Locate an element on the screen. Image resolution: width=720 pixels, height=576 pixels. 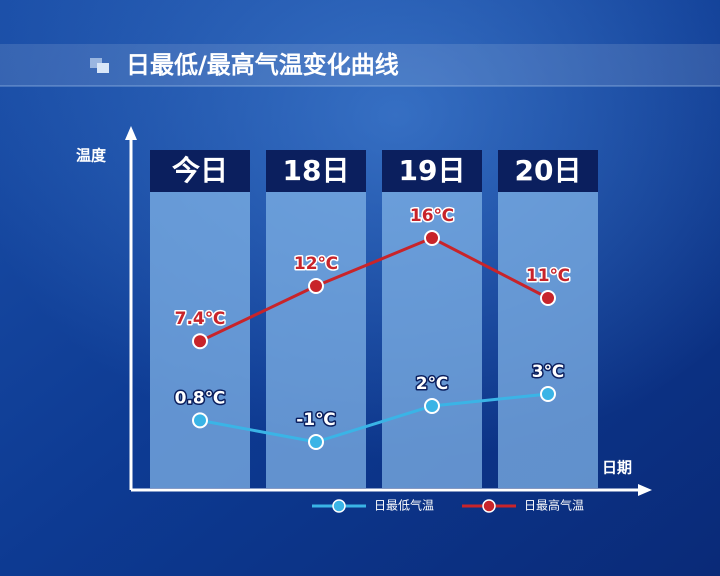
data-label: 16℃ is located at coordinates (432, 216).